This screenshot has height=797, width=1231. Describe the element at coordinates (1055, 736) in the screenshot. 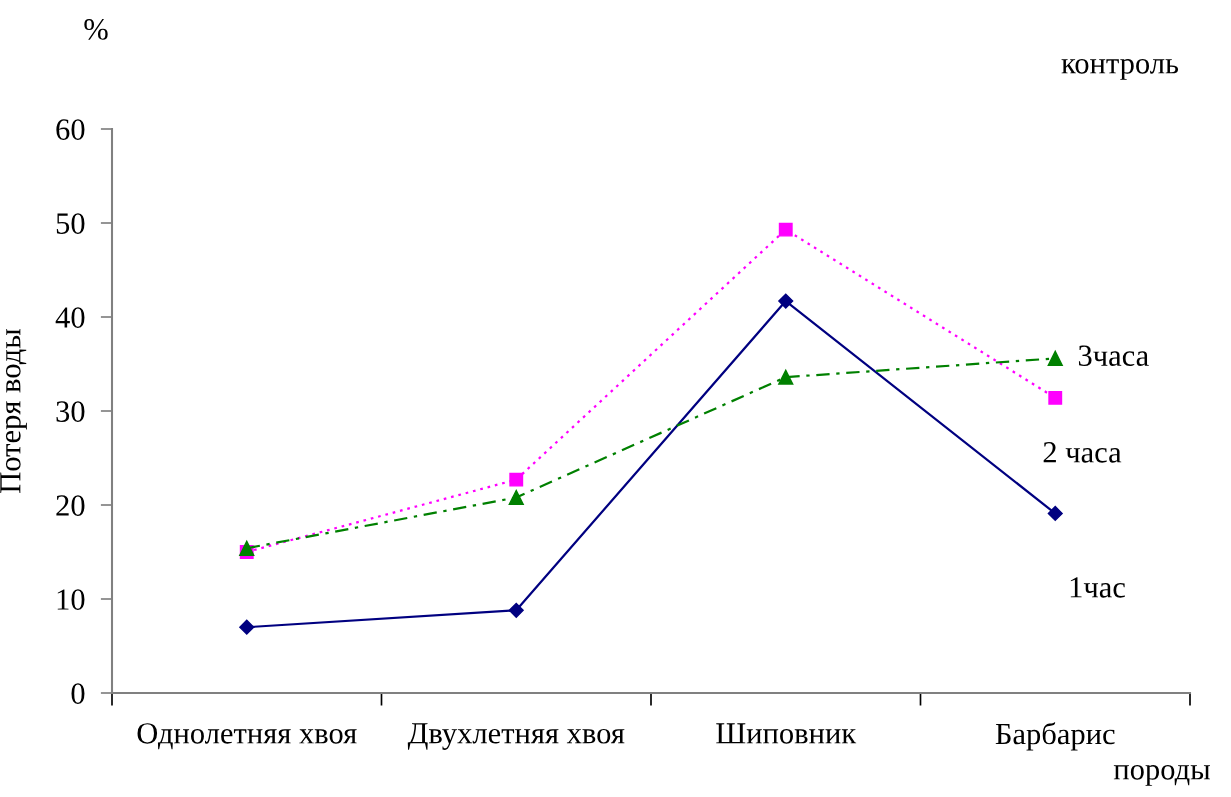

I see `x-tick-label: Барбарис` at that location.